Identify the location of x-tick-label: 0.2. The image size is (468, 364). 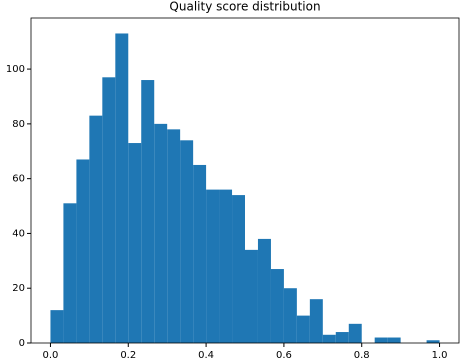
(128, 355).